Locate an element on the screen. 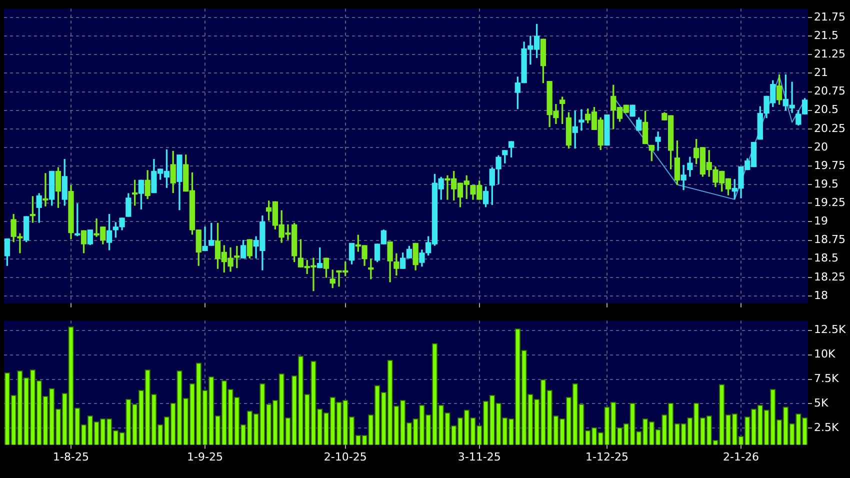 The width and height of the screenshot is (850, 478). x-tick-label: 2-1-26 is located at coordinates (741, 457).